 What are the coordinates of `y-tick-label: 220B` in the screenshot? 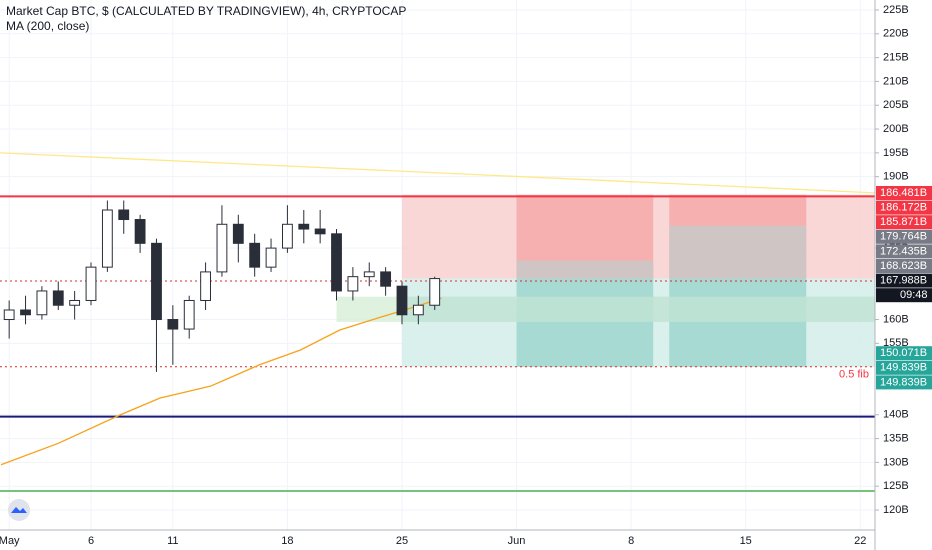 It's located at (896, 34).